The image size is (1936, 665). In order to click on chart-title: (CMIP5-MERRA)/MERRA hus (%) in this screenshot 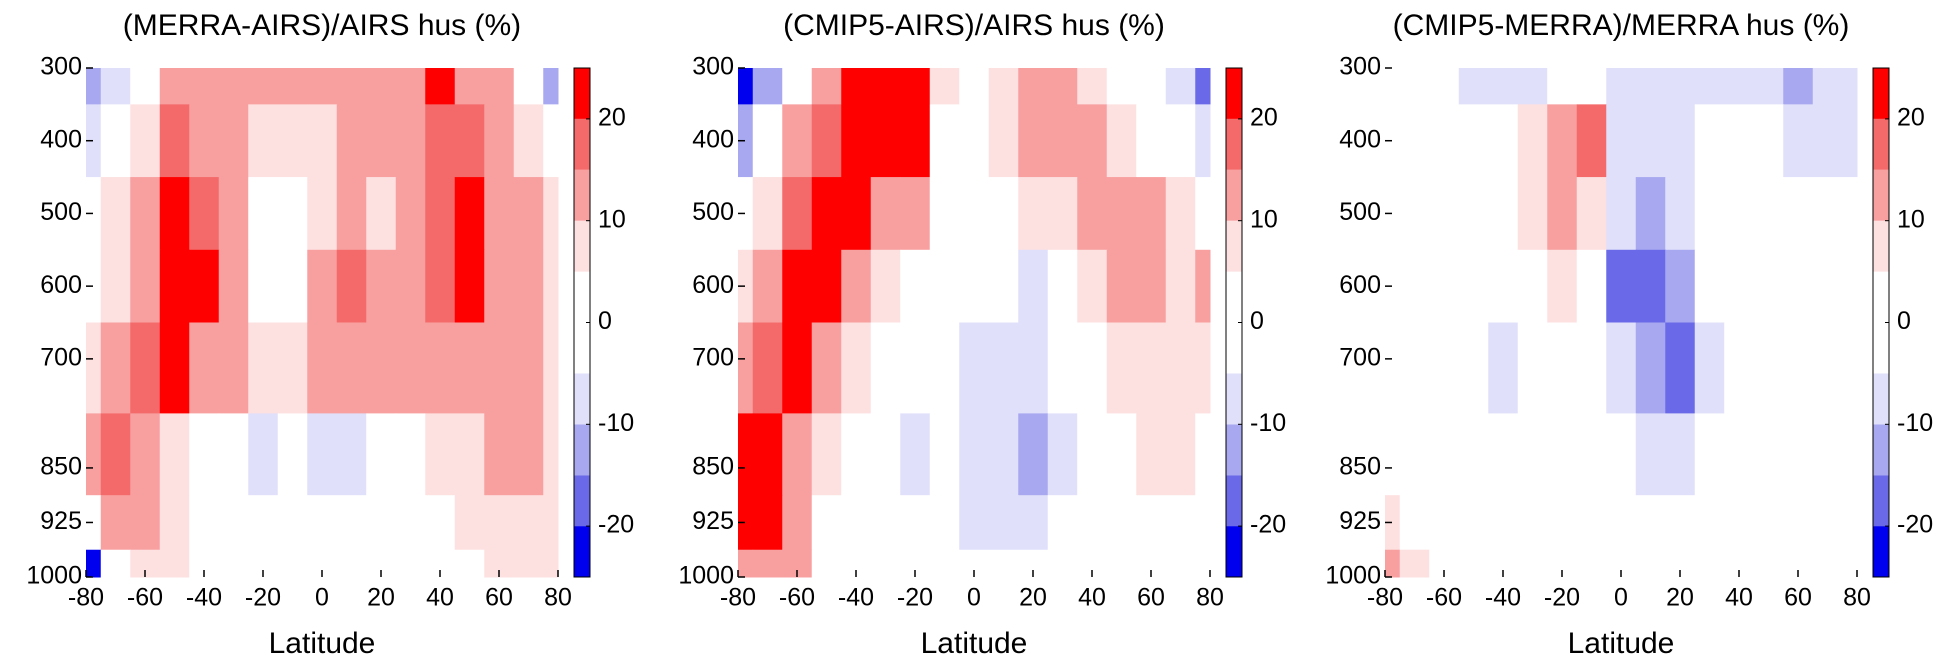, I will do `click(1621, 25)`.